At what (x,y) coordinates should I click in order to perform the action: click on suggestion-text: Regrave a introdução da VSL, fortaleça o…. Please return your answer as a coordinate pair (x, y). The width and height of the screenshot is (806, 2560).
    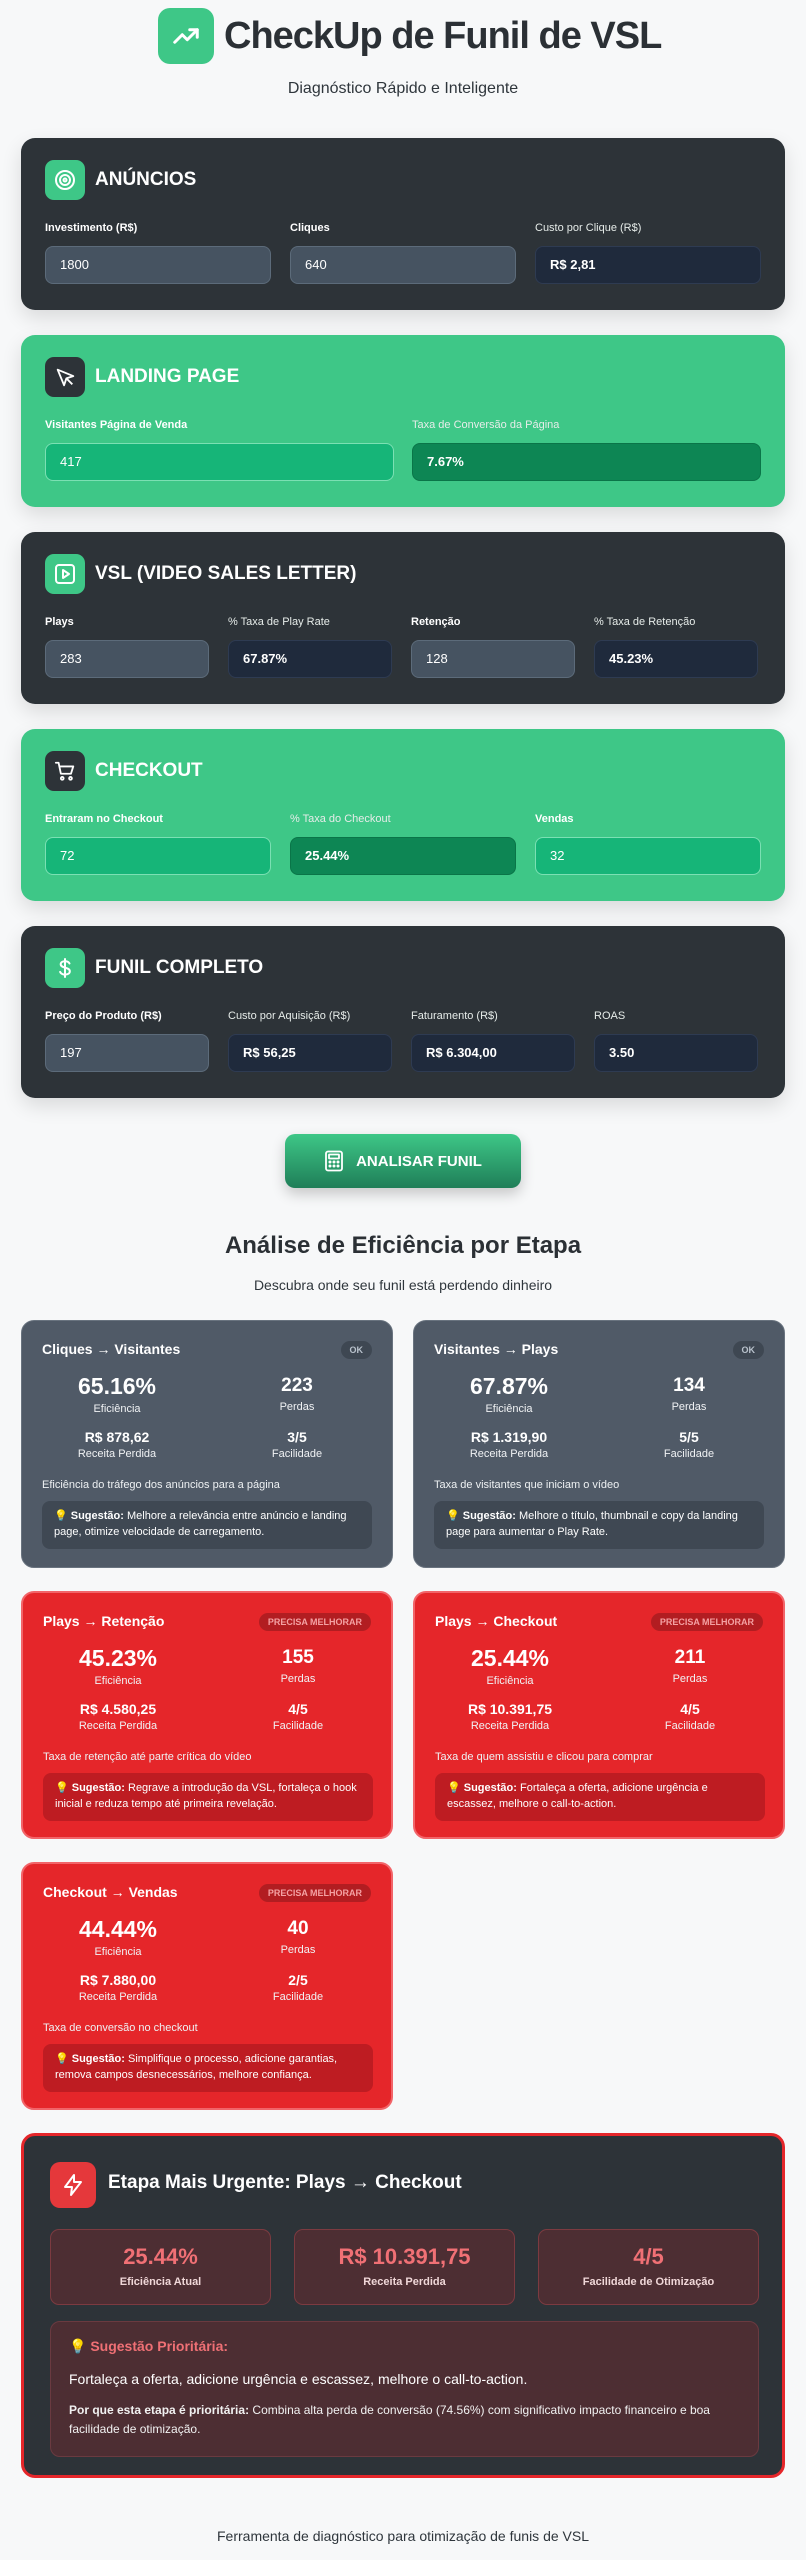
    Looking at the image, I should click on (206, 1796).